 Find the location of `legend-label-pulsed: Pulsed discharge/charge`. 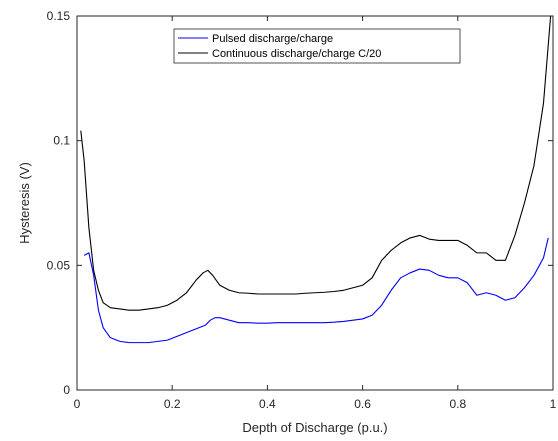

legend-label-pulsed: Pulsed discharge/charge is located at coordinates (272, 39).